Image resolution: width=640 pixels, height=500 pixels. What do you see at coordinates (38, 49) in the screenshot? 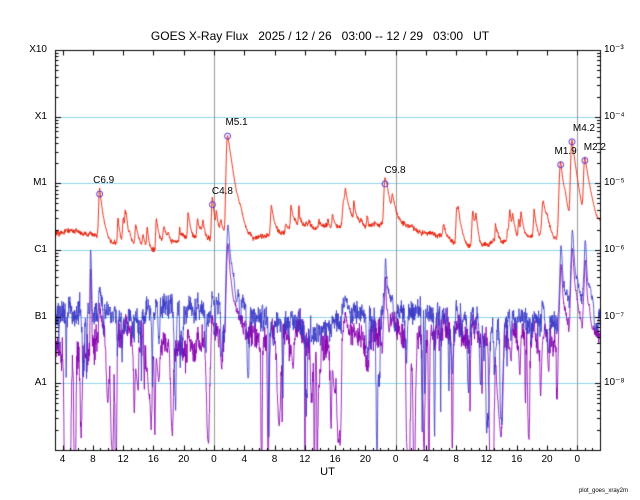
I see `y-axis-class-label: X10` at bounding box center [38, 49].